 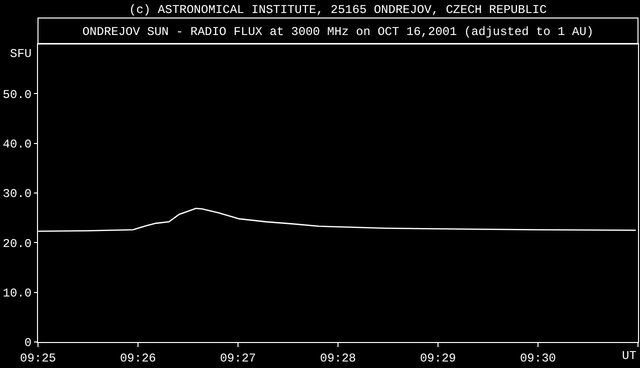 I want to click on y-tick-label: 40.0, so click(x=17, y=145).